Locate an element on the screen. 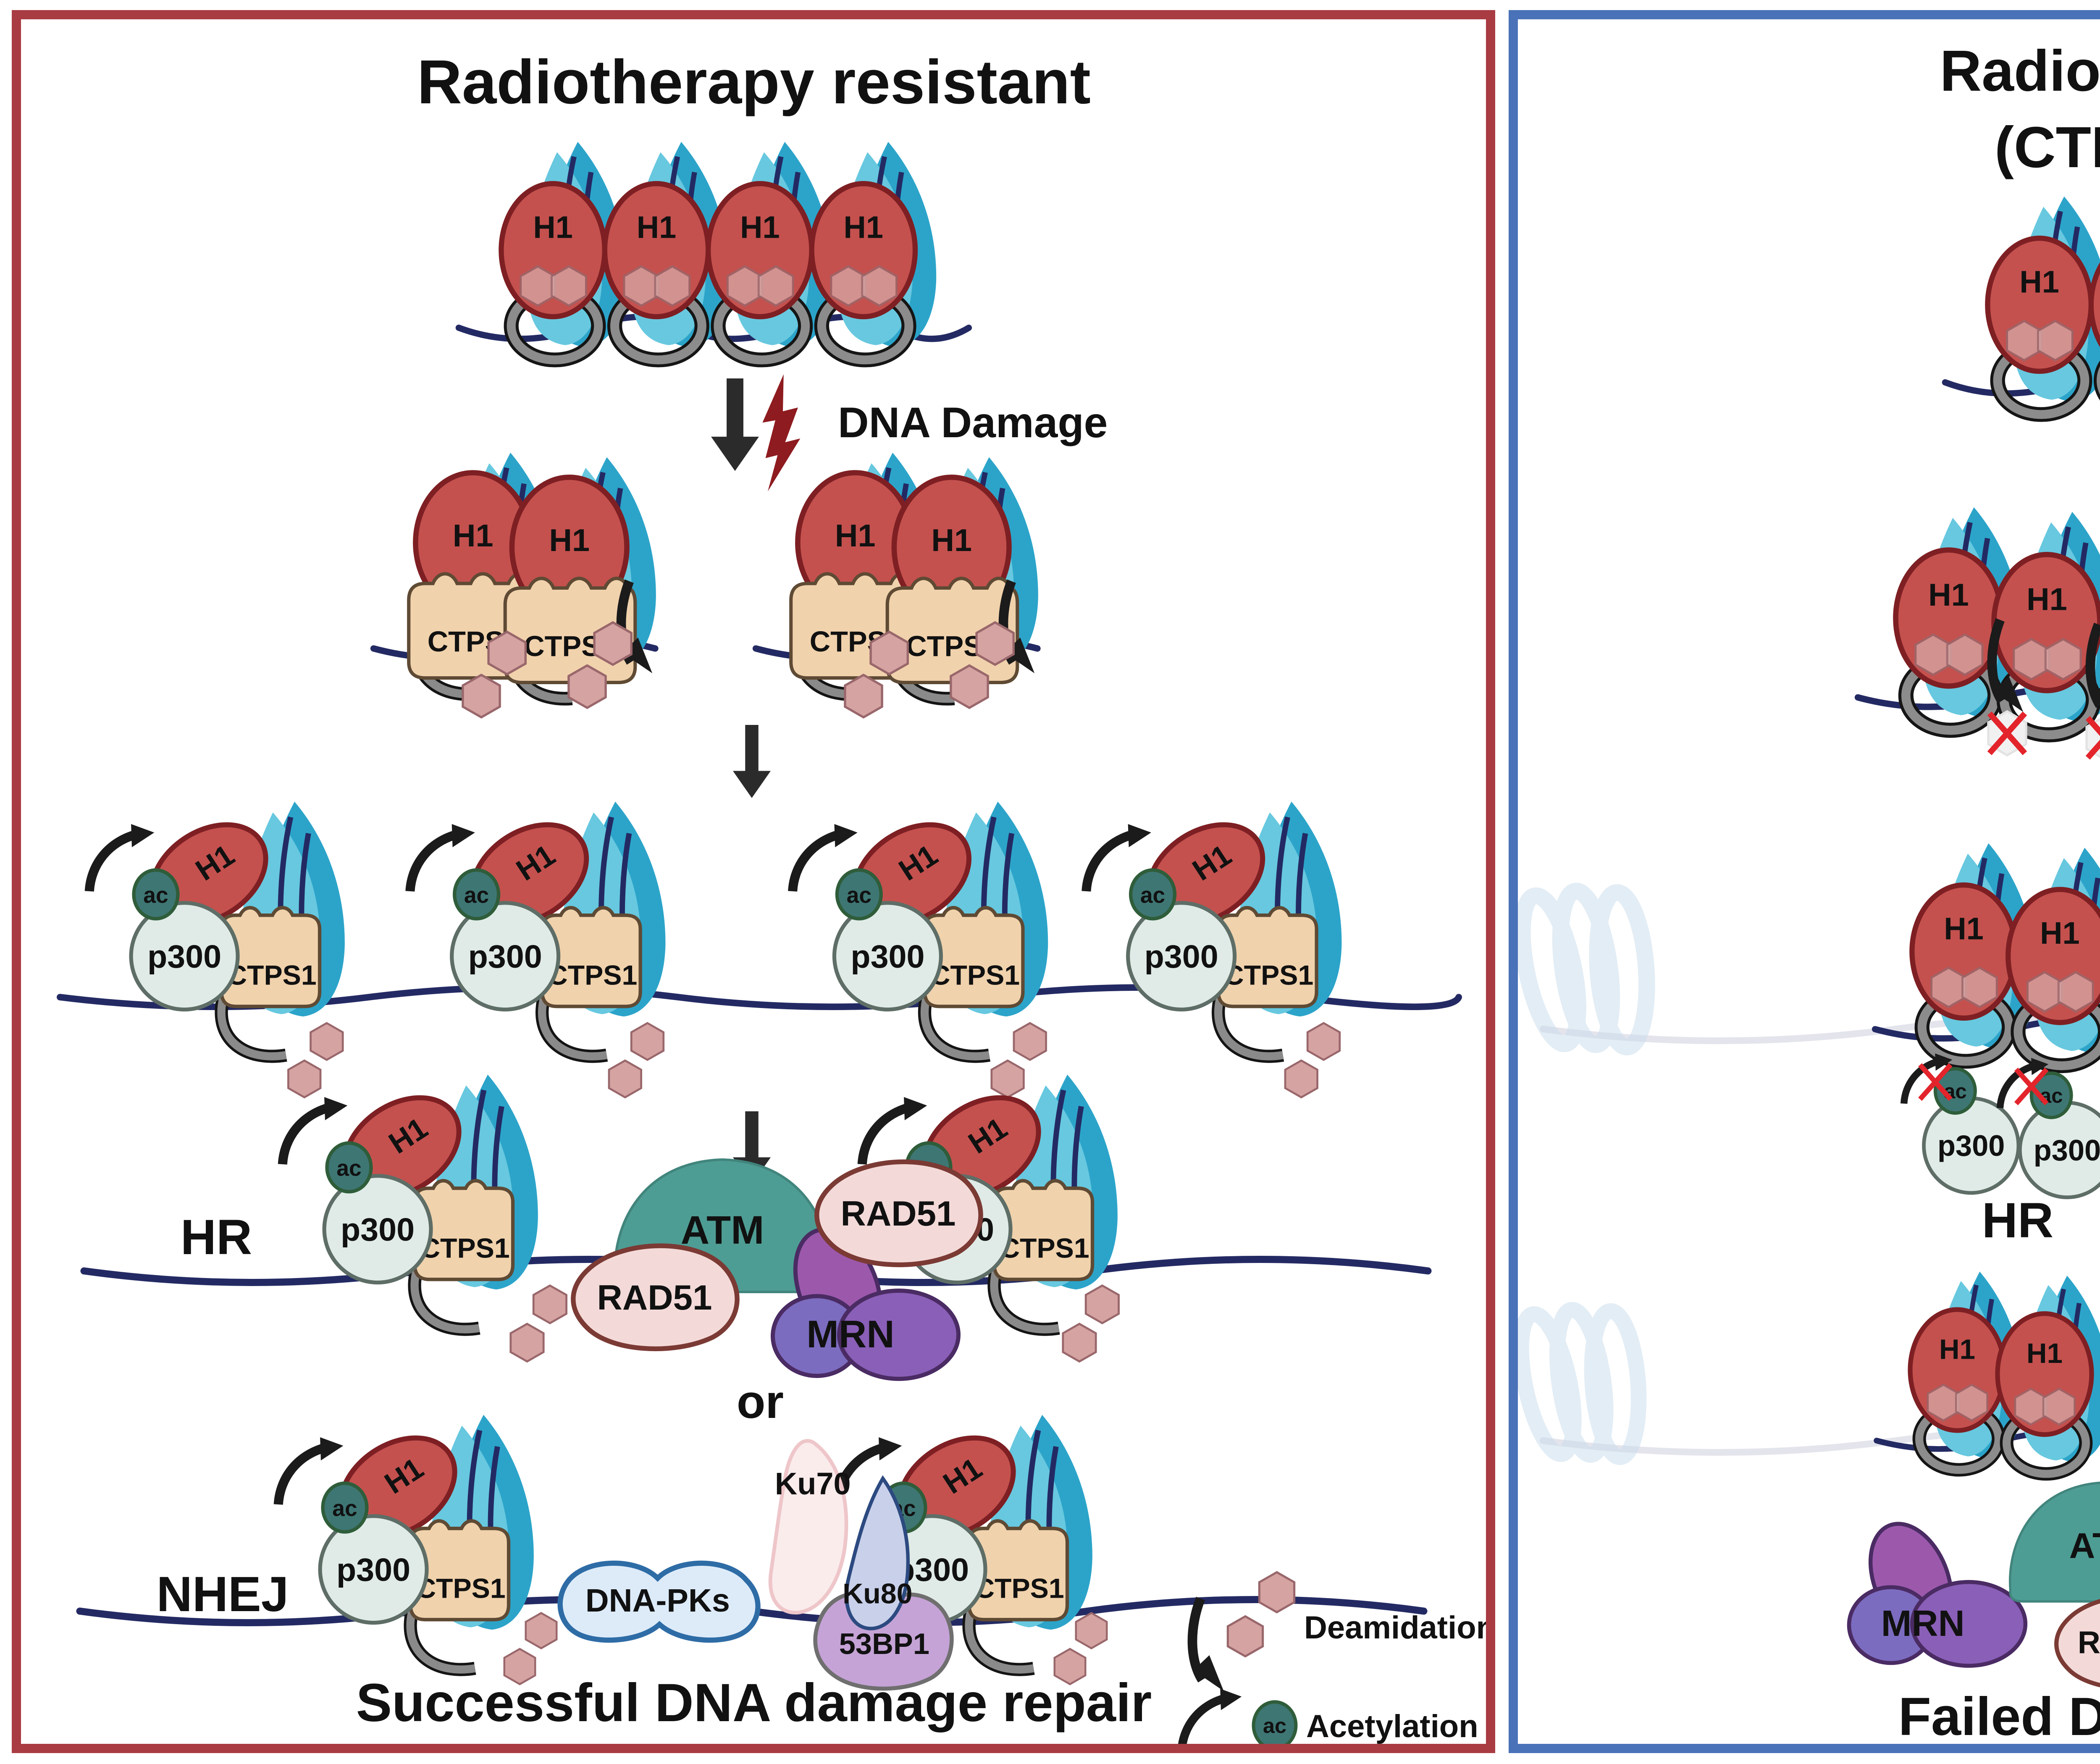 This screenshot has height=1764, width=2100. or-label: or is located at coordinates (760, 1402).